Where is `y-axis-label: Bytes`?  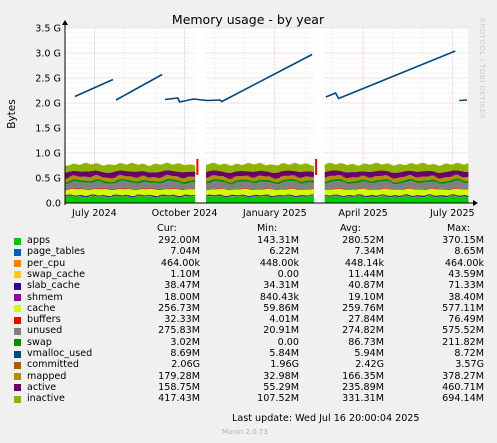 y-axis-label: Bytes is located at coordinates (12, 113).